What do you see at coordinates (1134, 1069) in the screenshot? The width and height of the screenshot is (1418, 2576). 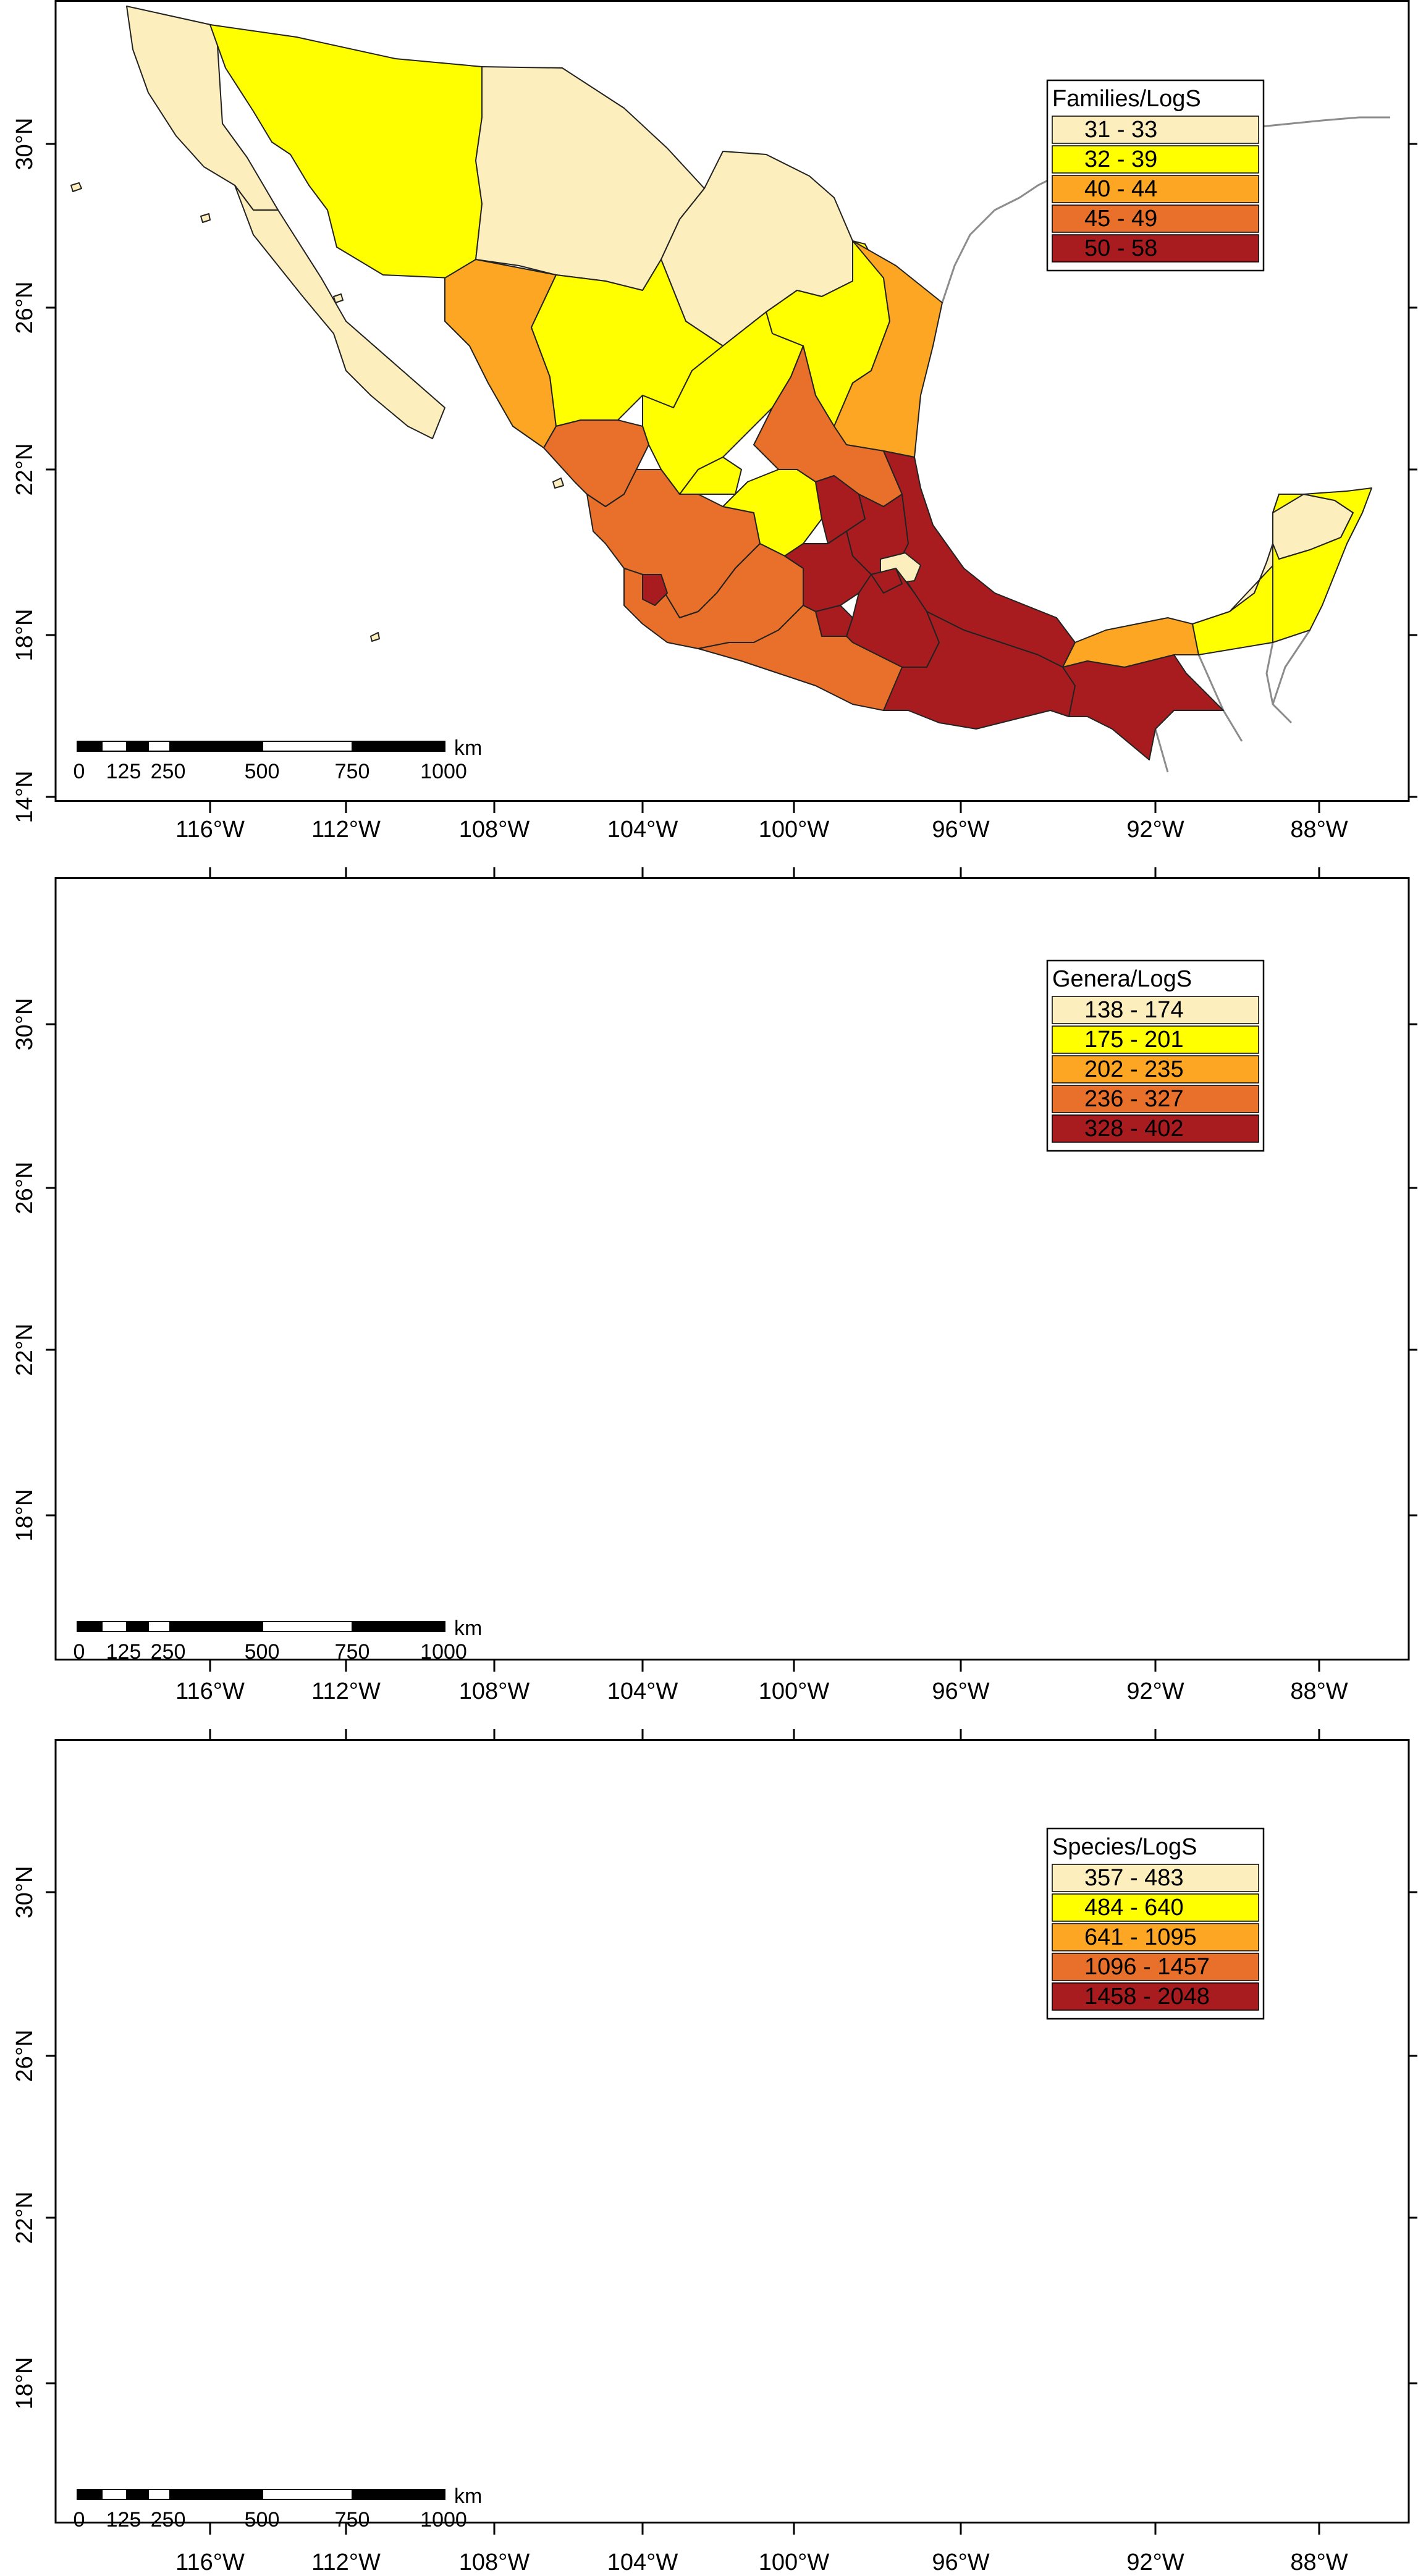 I see `legend-label: 202 - 235` at bounding box center [1134, 1069].